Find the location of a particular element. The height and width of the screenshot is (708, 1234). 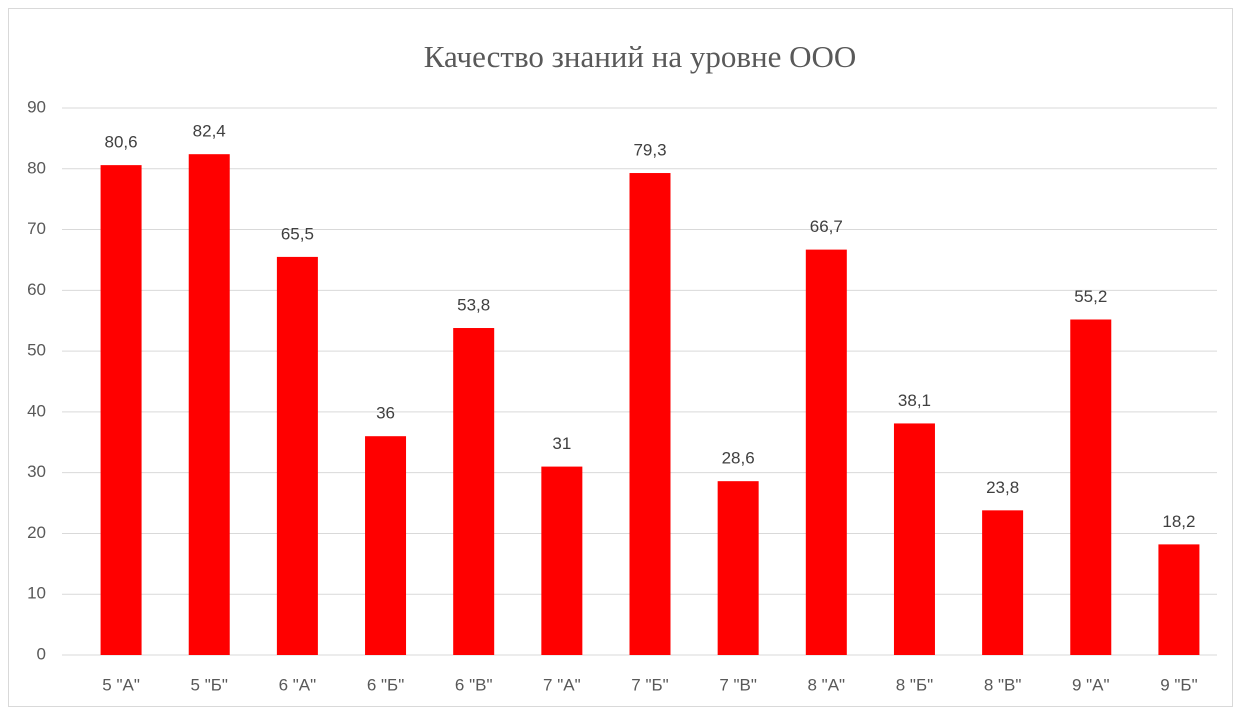

y-tick-label: 50 is located at coordinates (36, 350).